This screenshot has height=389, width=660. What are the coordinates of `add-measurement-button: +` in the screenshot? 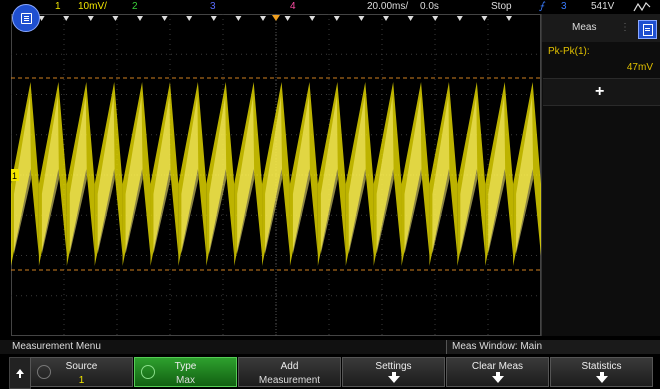 It's located at (601, 92).